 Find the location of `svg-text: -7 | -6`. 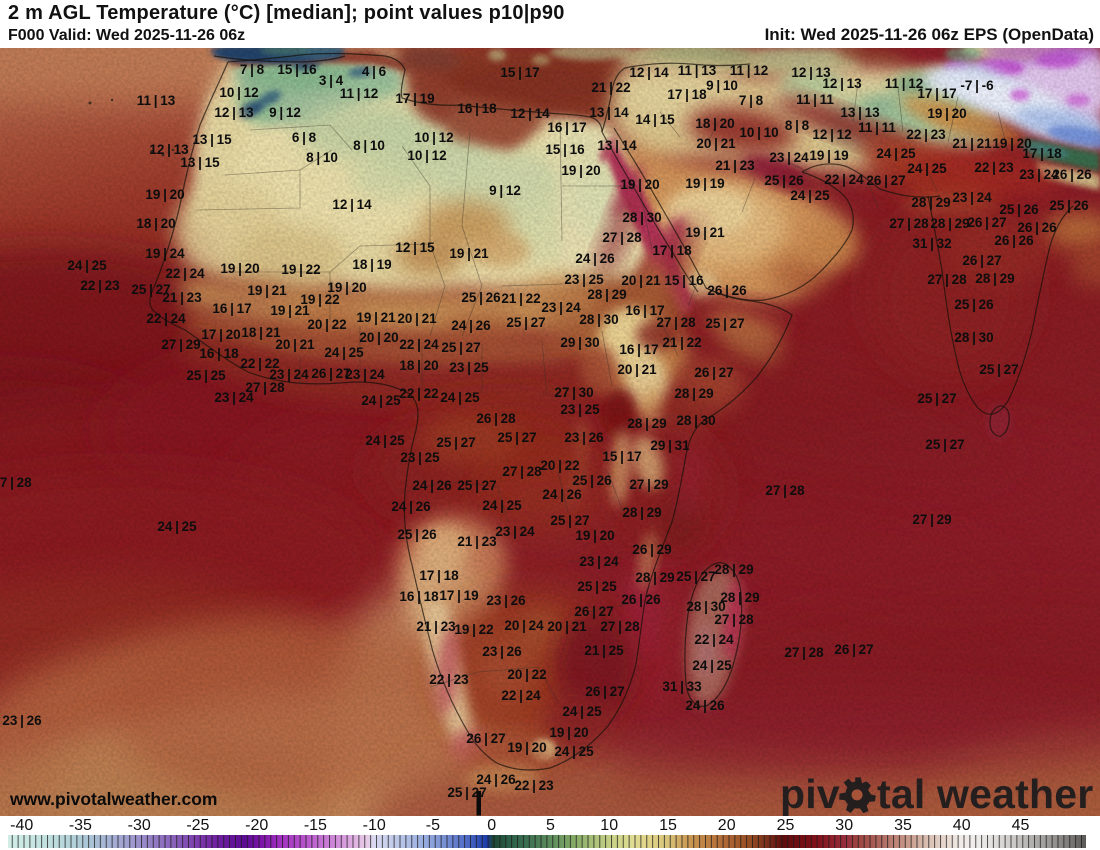

svg-text: -7 | -6 is located at coordinates (977, 85).